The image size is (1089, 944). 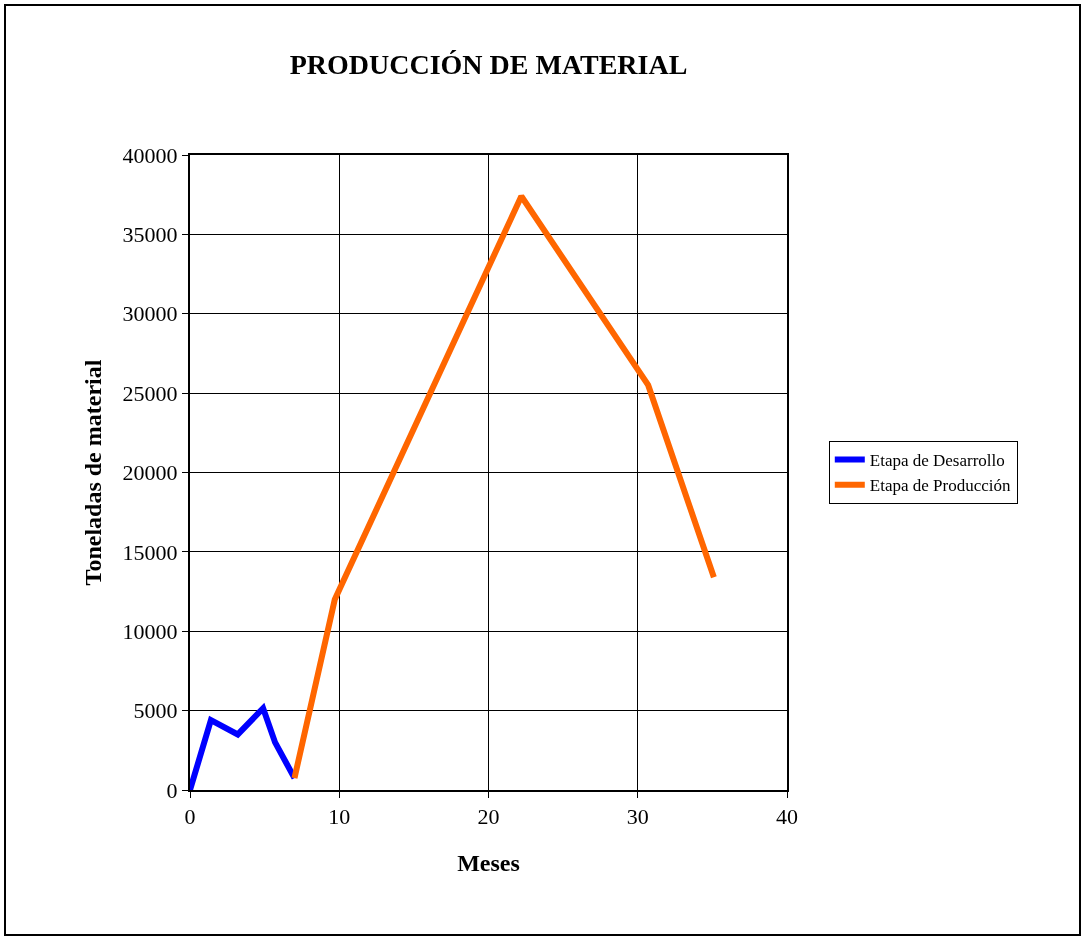 What do you see at coordinates (488, 64) in the screenshot?
I see `chart-title: PRODUCCIÓN DE MATERIAL` at bounding box center [488, 64].